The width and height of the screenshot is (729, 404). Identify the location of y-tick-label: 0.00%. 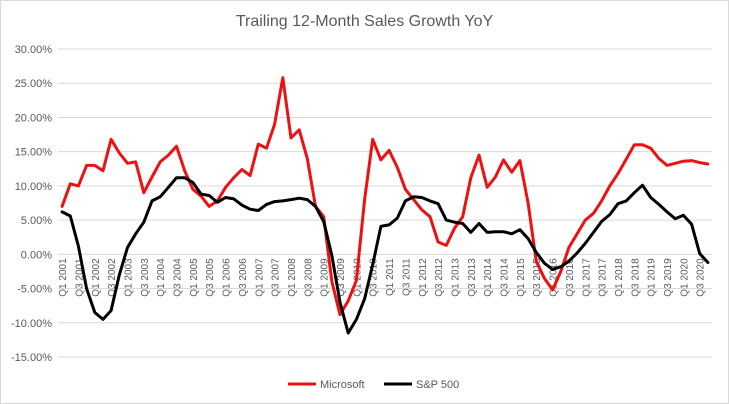
(36, 255).